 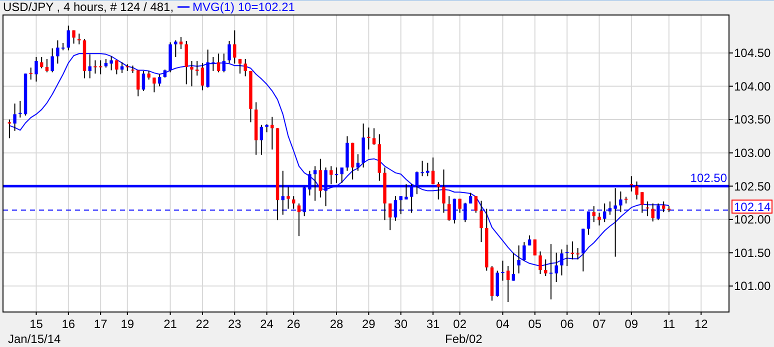 What do you see at coordinates (599, 324) in the screenshot?
I see `x-tick-label: 07` at bounding box center [599, 324].